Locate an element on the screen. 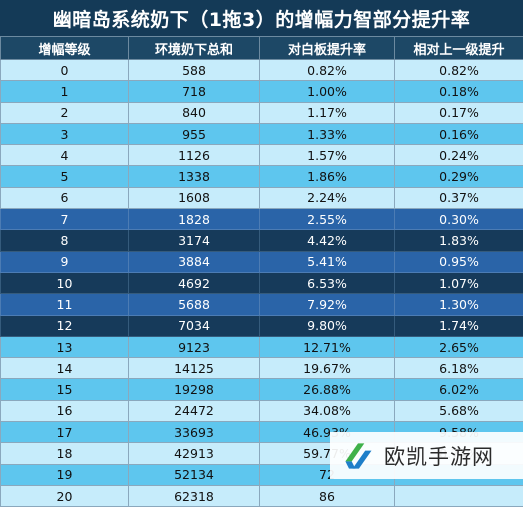 The width and height of the screenshot is (523, 507). cell-vs-prev: 2.65% is located at coordinates (459, 346).